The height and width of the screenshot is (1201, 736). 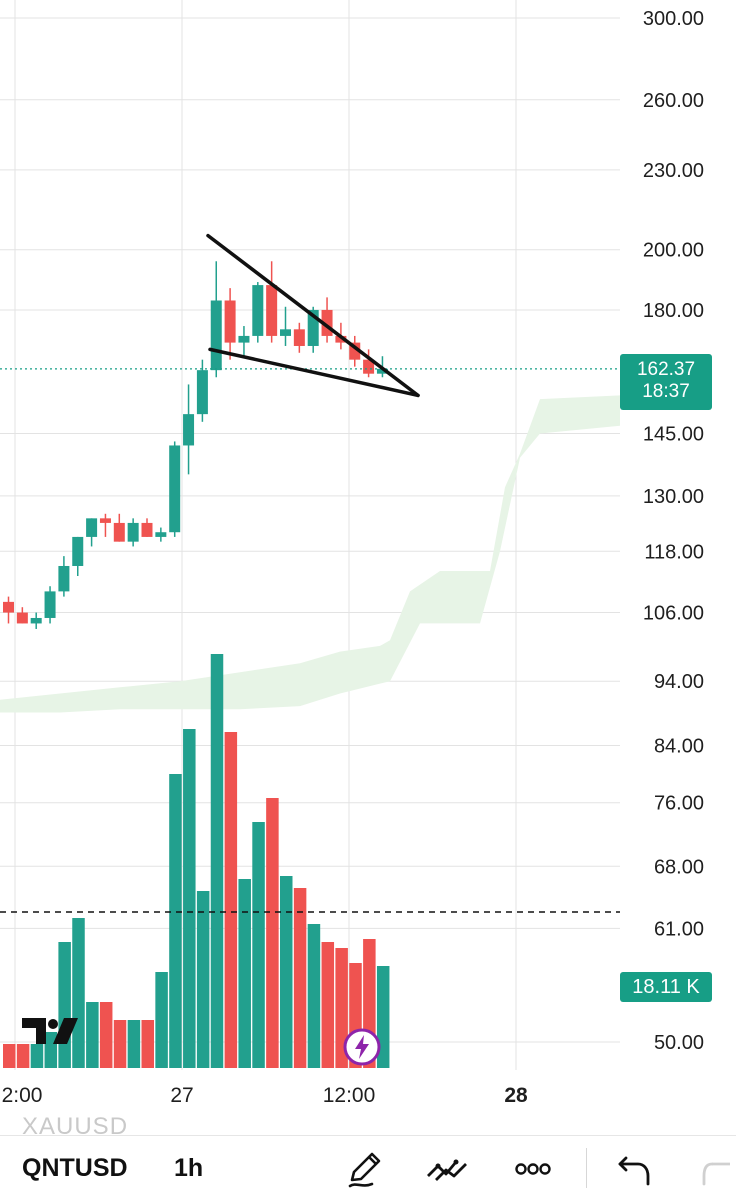 What do you see at coordinates (673, 497) in the screenshot?
I see `y-tick-label: 130.00` at bounding box center [673, 497].